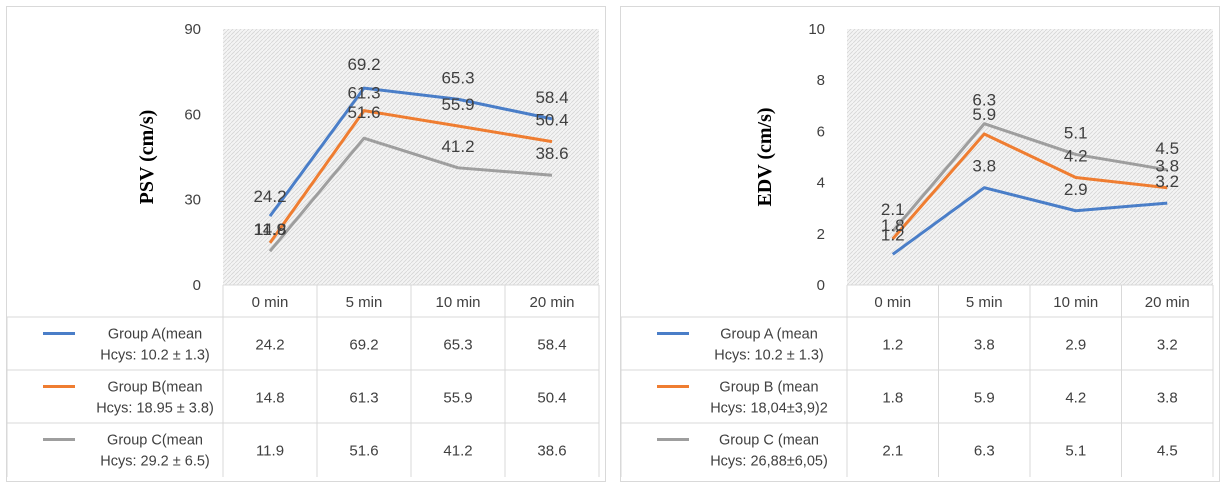  What do you see at coordinates (1076, 132) in the screenshot?
I see `data-label: 5.1` at bounding box center [1076, 132].